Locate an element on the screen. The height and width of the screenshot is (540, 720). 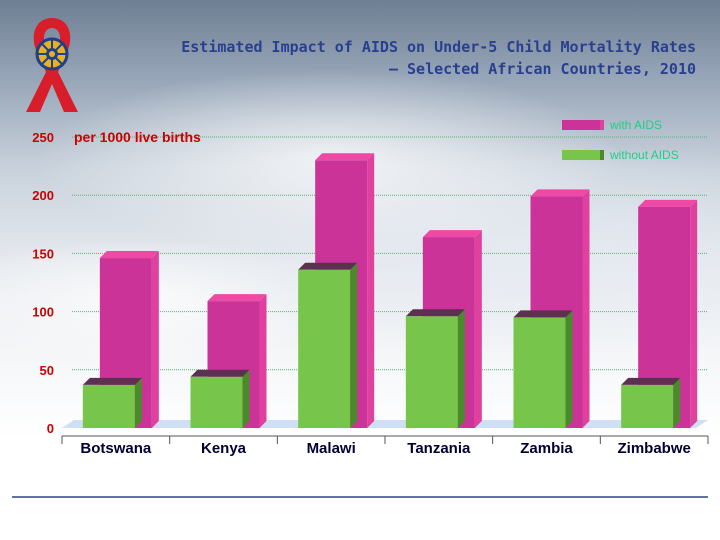
y-axis-ticks: 0 50 100 150 200 250 is located at coordinates (43, 283).